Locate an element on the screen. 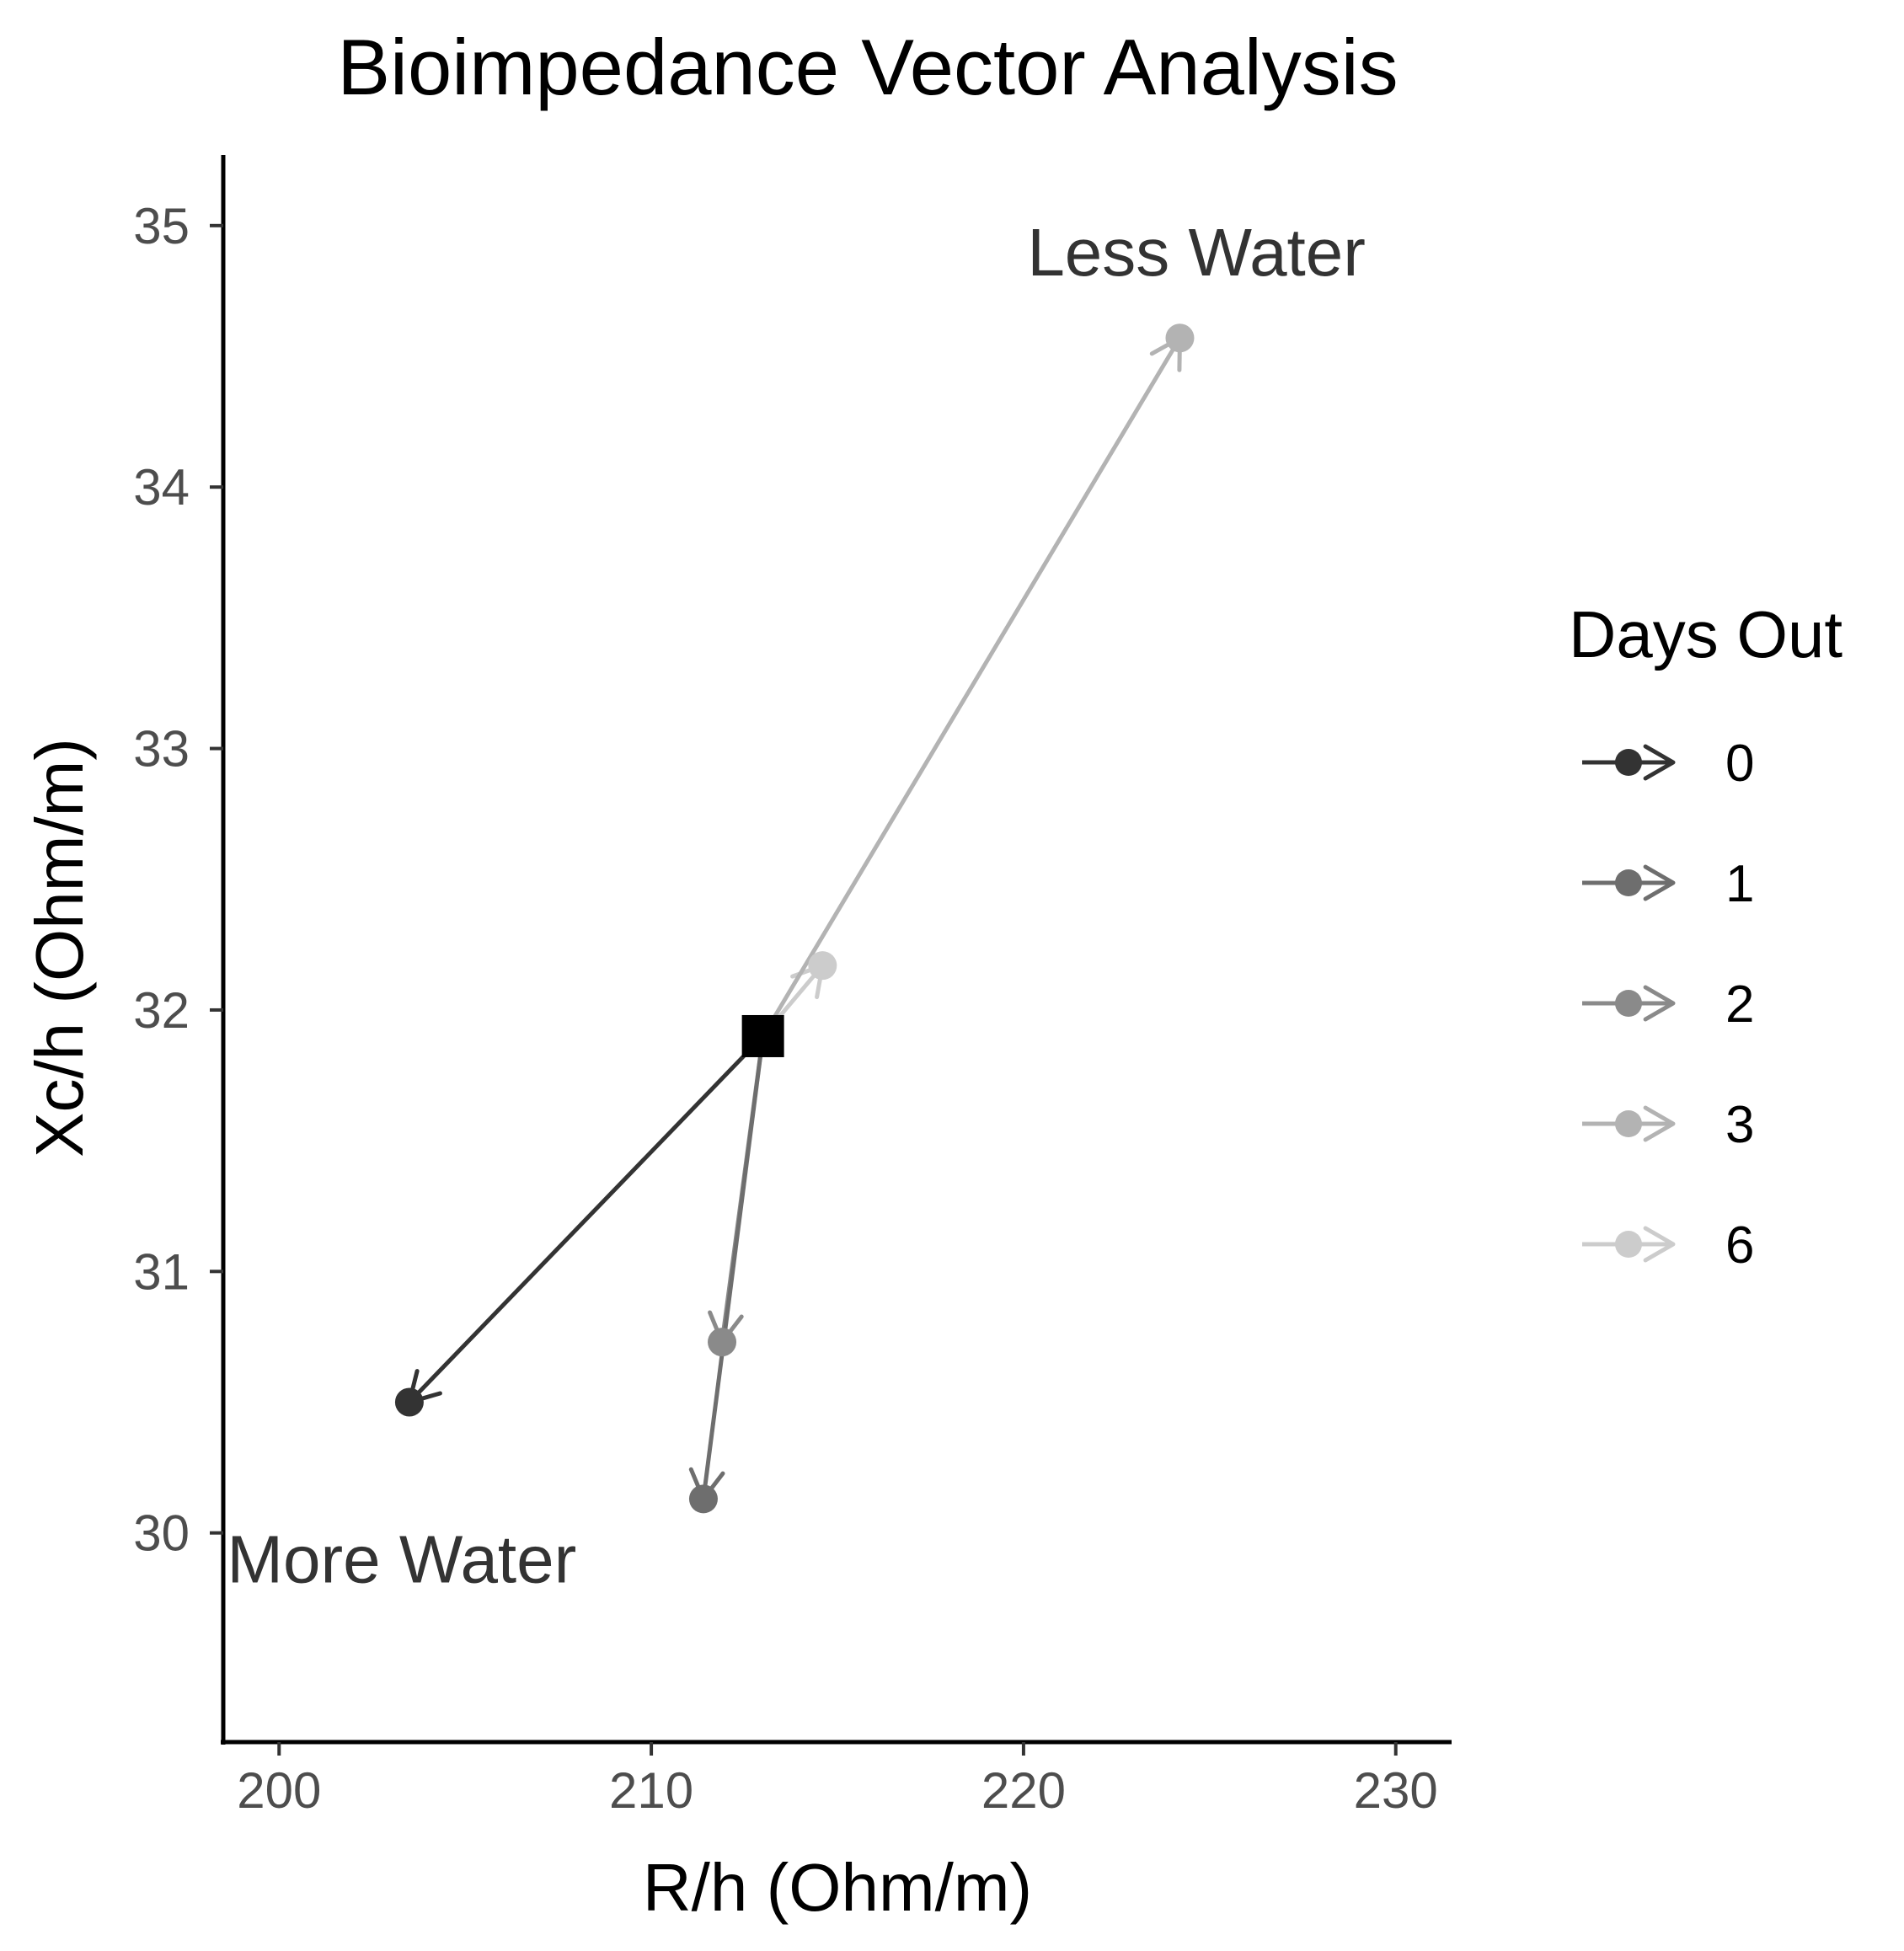 The height and width of the screenshot is (1951, 1904). x-tick-label: 230 is located at coordinates (1396, 1790).